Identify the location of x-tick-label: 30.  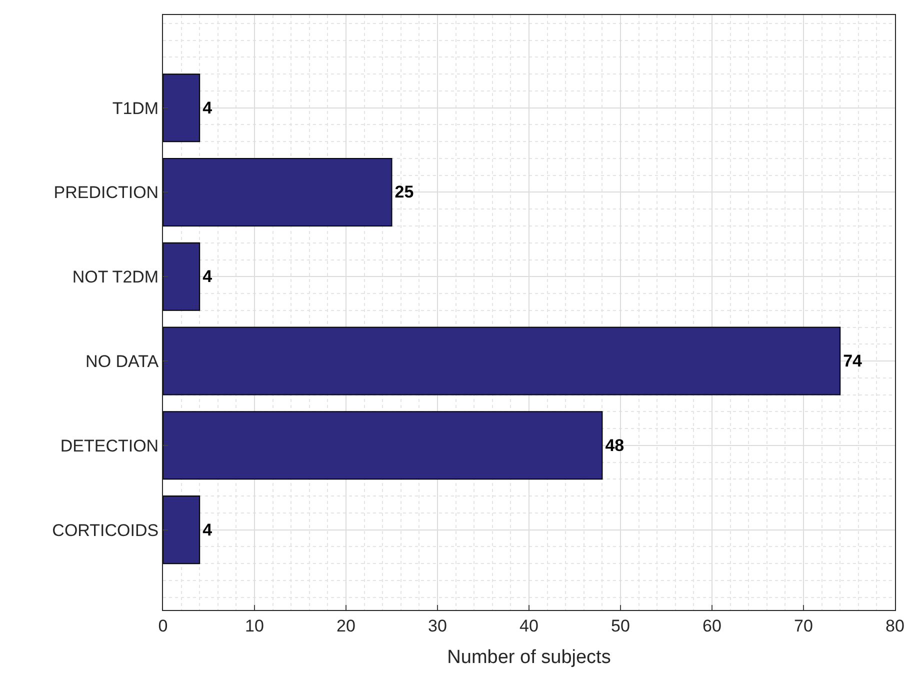
(437, 626).